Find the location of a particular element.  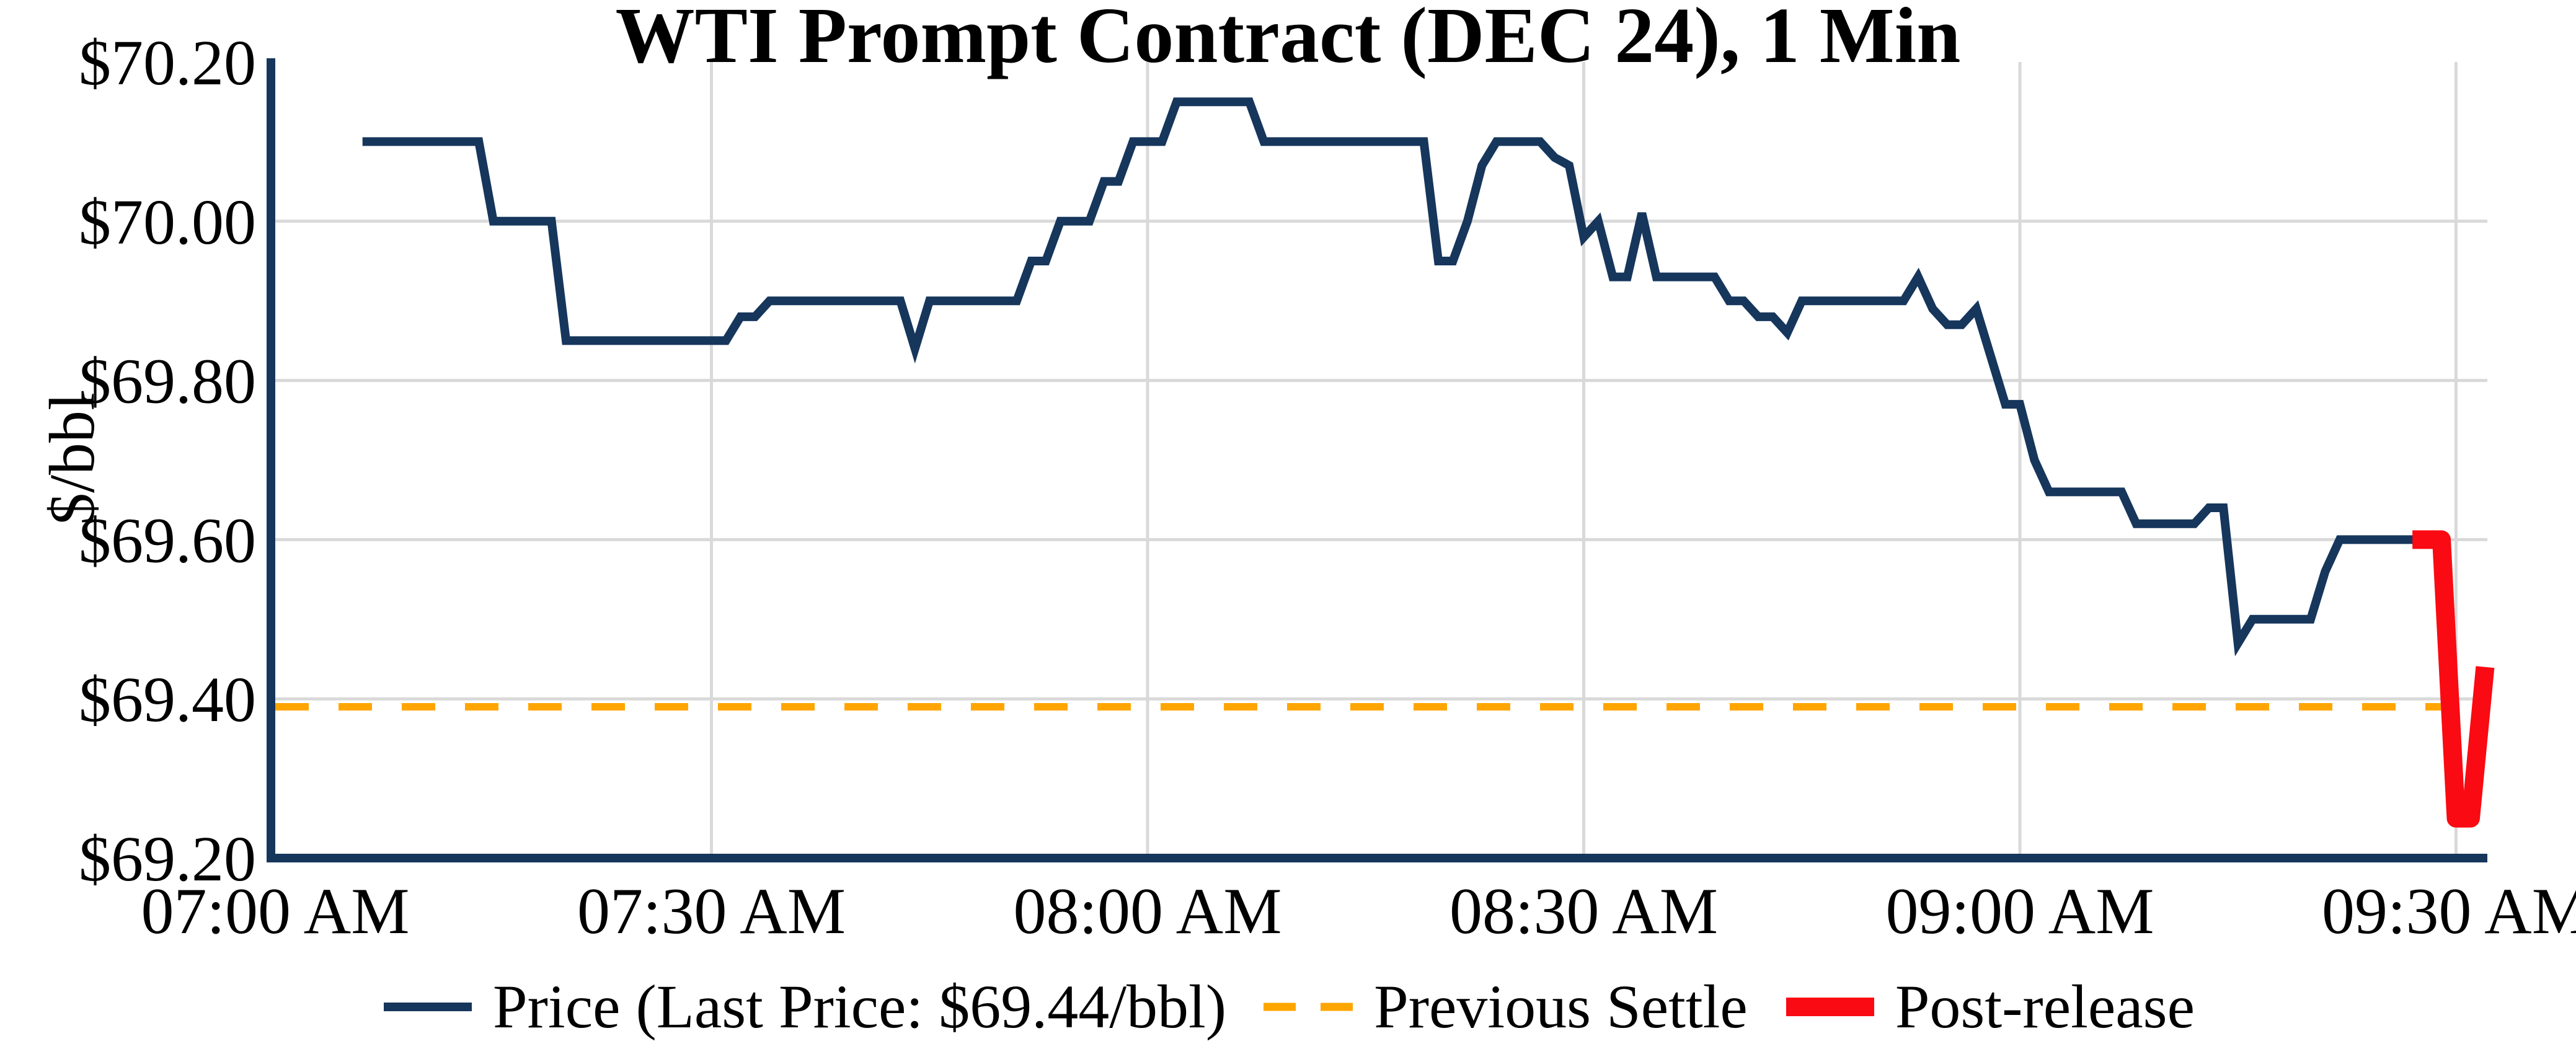

price-line-swatch is located at coordinates (428, 1006).